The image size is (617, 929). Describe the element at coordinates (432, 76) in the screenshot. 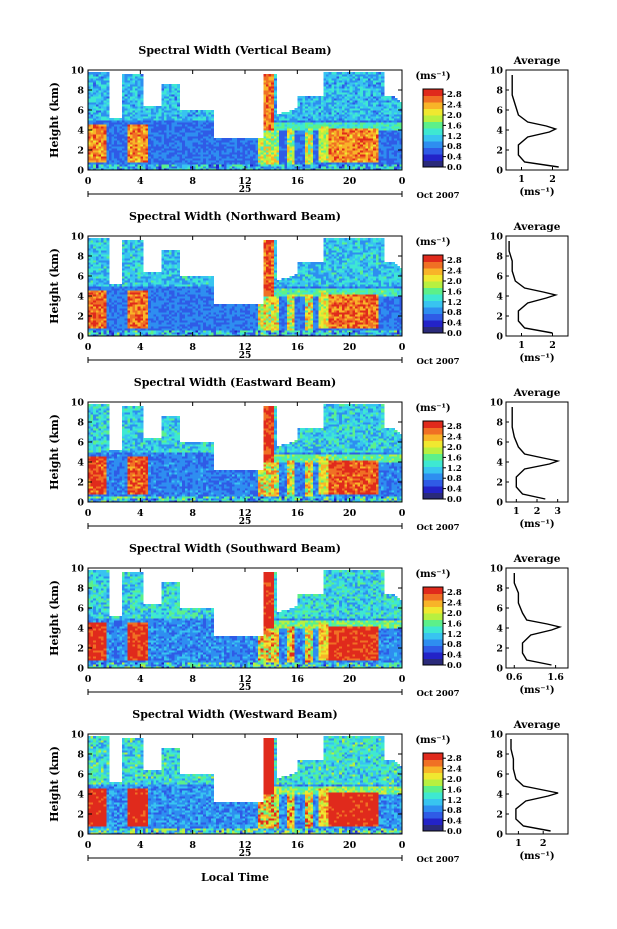

I see `colorbar-unit: (ms⁻¹)` at that location.